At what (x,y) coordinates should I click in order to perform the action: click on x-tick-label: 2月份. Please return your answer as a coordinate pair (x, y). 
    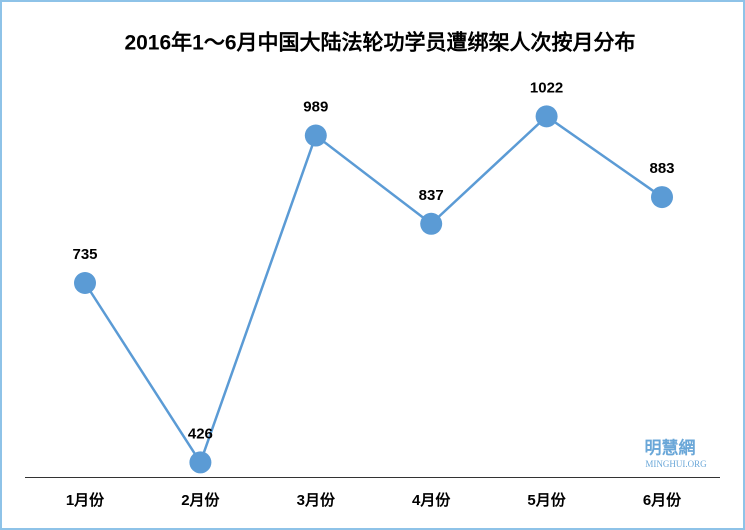
    Looking at the image, I should click on (200, 500).